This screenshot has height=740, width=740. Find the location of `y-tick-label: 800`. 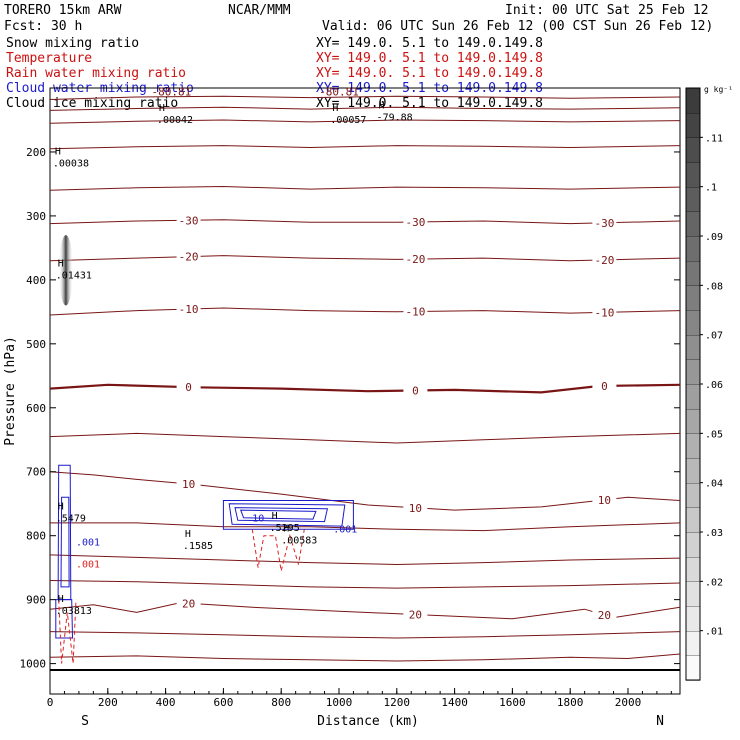

y-tick-label: 800 is located at coordinates (36, 536).